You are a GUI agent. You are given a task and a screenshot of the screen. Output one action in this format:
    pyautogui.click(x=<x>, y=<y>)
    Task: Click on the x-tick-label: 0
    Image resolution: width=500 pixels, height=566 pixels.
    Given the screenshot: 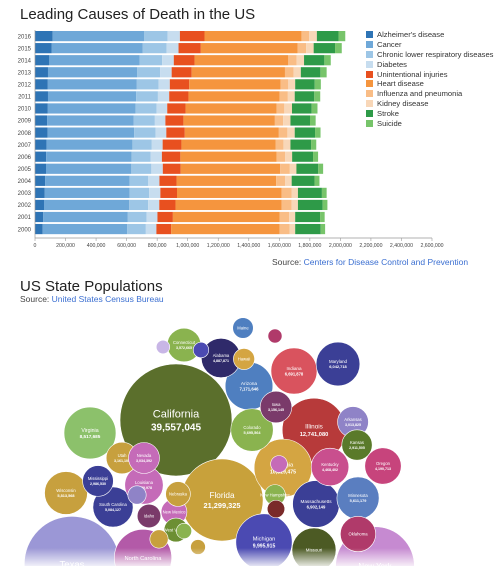 What is the action you would take?
    pyautogui.click(x=35, y=246)
    